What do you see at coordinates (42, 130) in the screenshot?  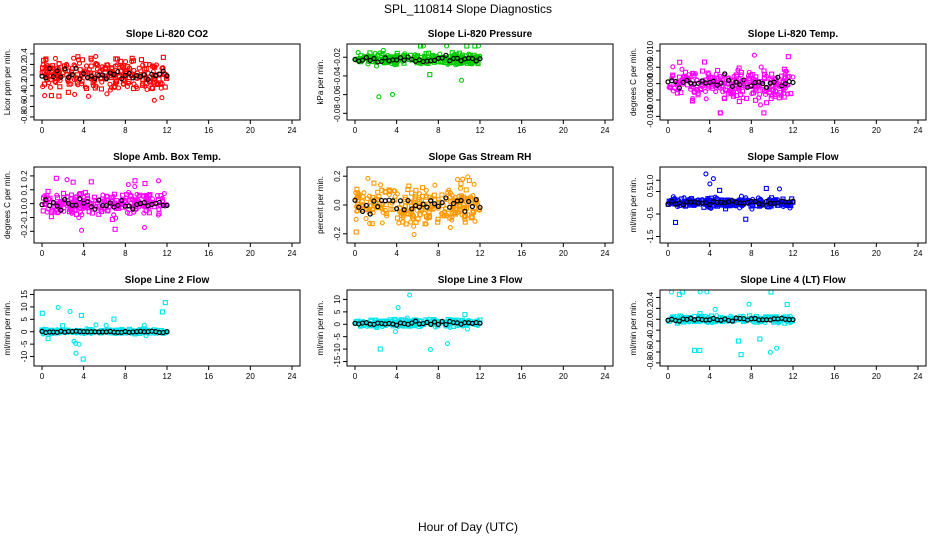 I see `x-tick-label: 0` at bounding box center [42, 130].